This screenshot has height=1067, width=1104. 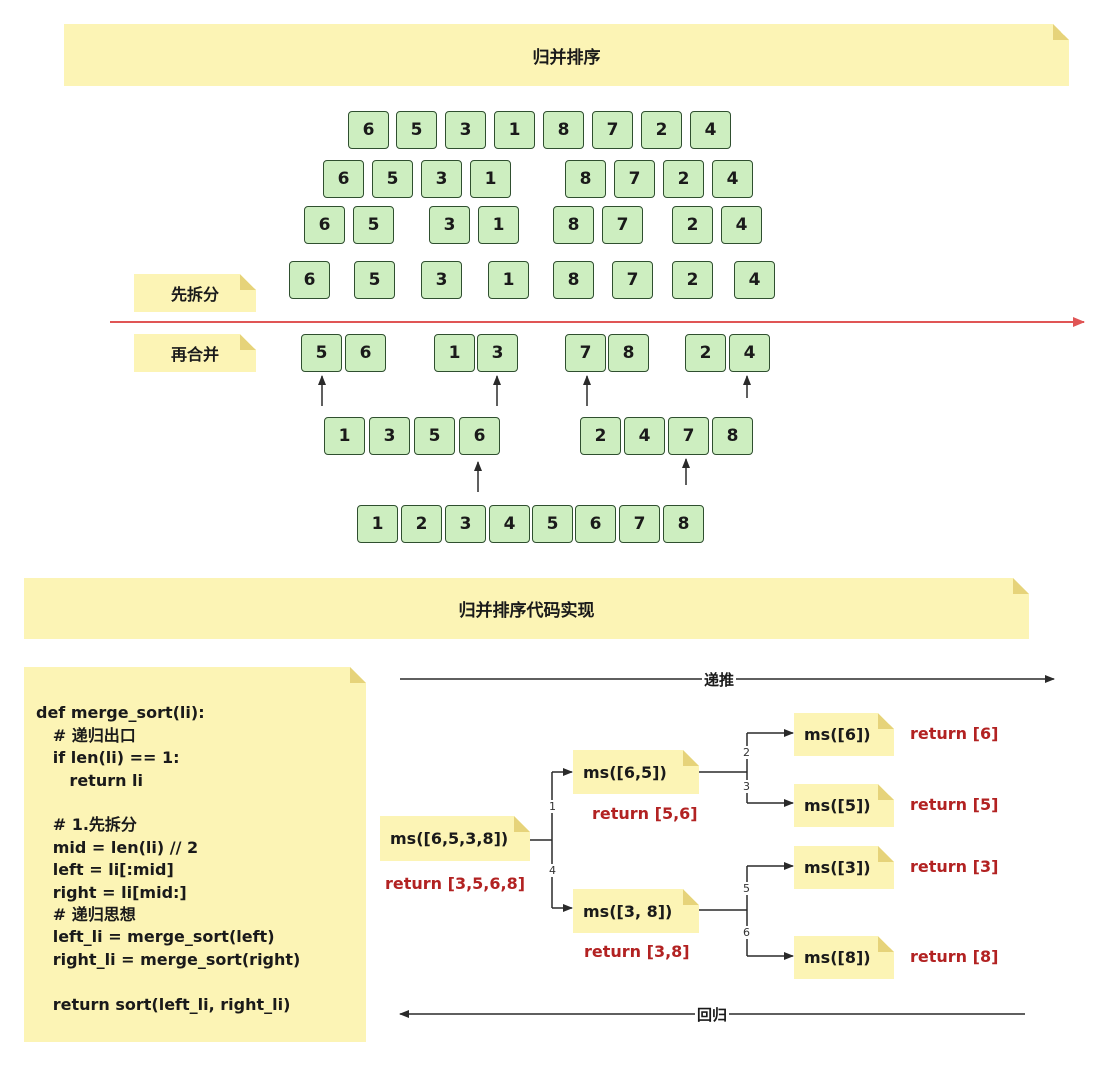 I want to click on call-label: ms([6]), so click(x=837, y=734).